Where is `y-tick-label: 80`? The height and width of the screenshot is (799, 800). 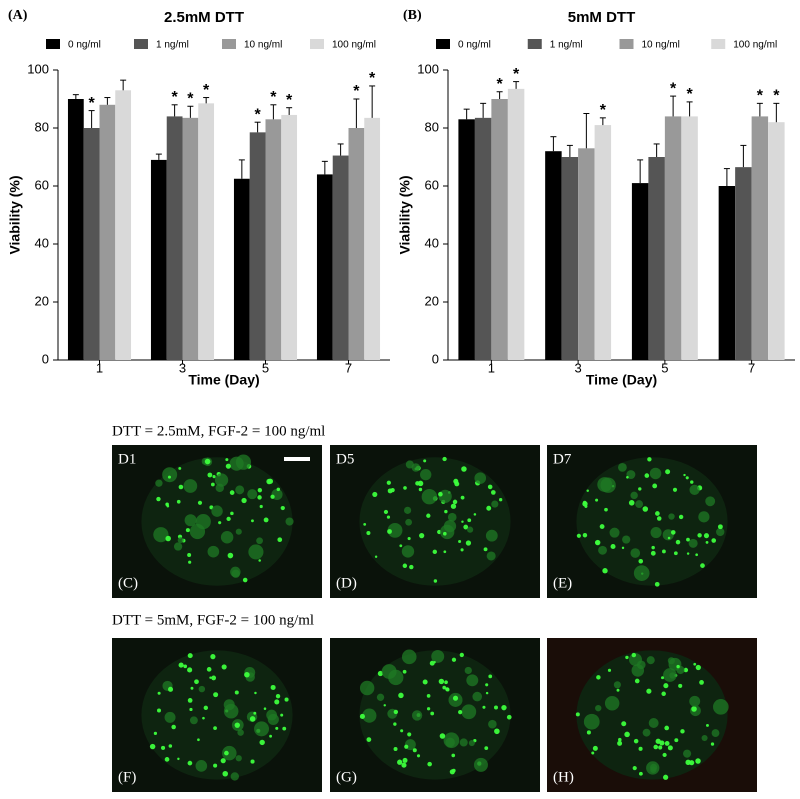
y-tick-label: 80 is located at coordinates (42, 126).